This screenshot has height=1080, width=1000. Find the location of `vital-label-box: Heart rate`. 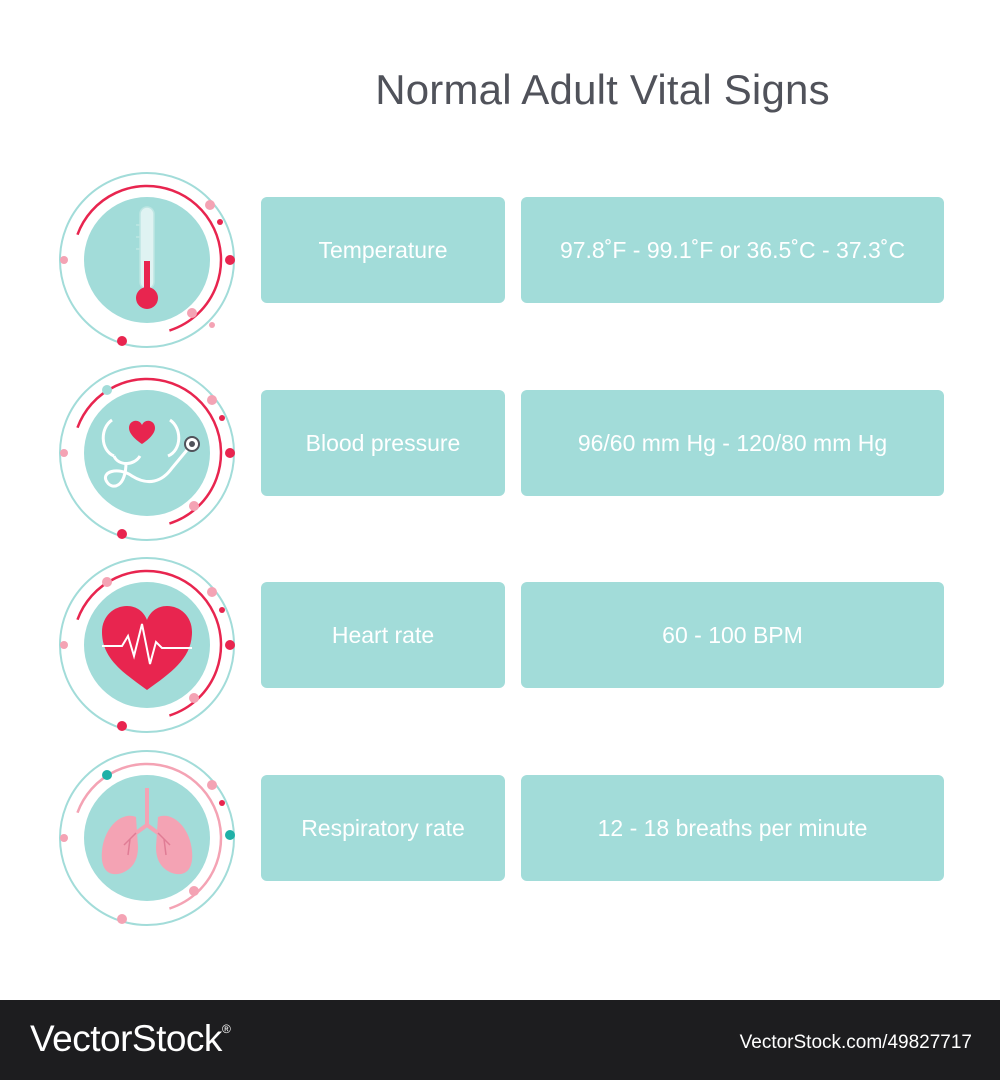

vital-label-box: Heart rate is located at coordinates (383, 635).